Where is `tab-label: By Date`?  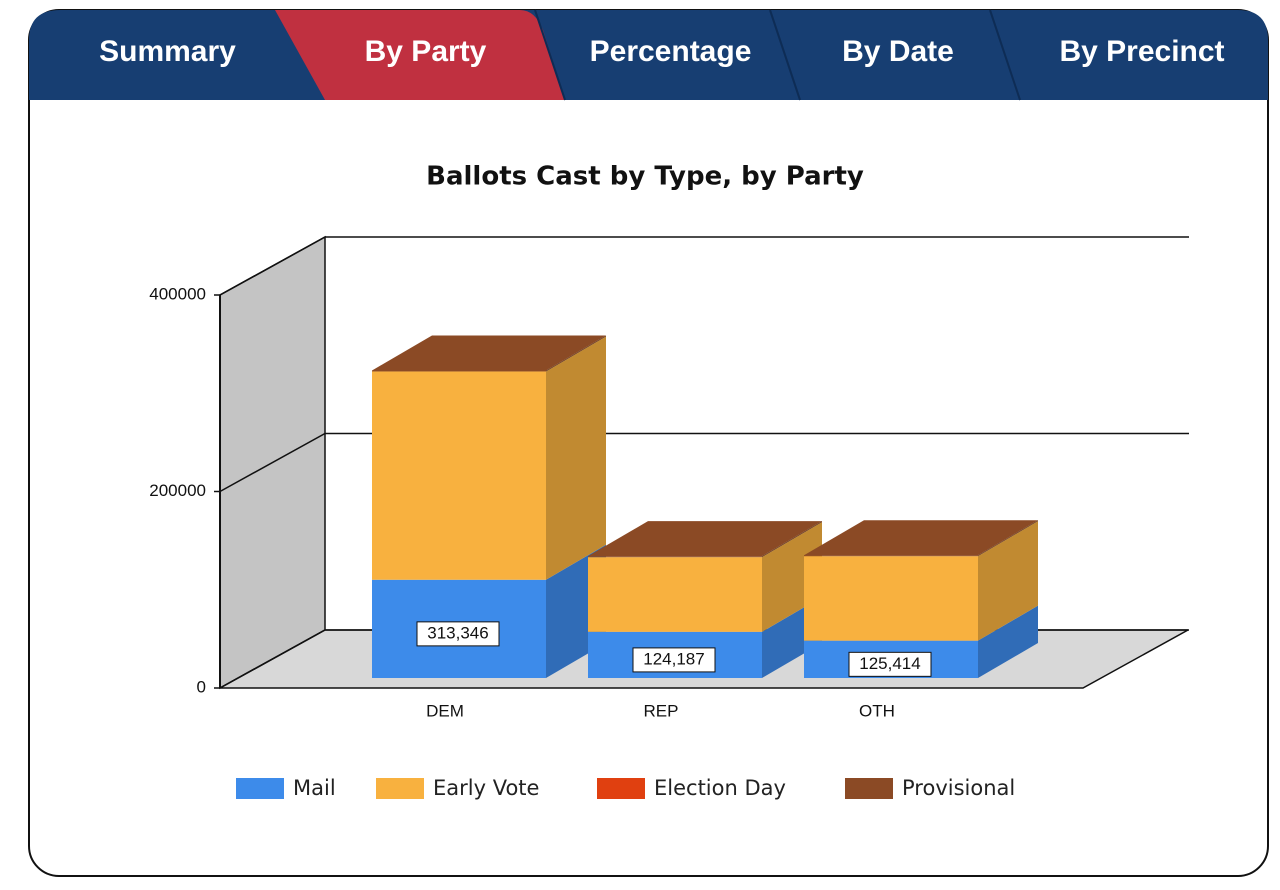
tab-label: By Date is located at coordinates (898, 51).